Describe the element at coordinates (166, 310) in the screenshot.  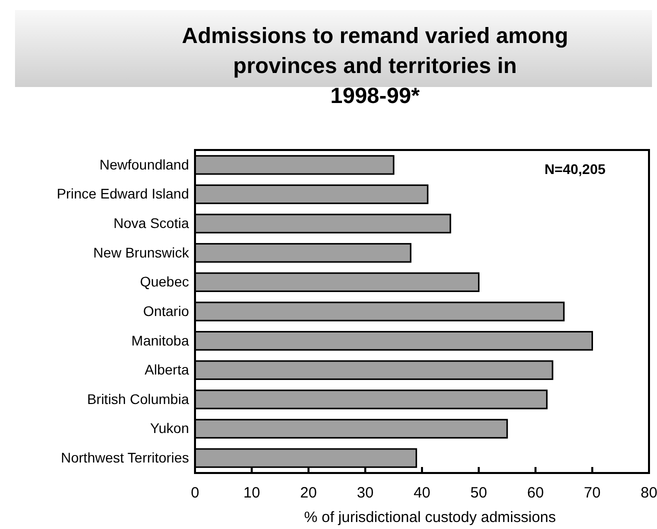
I see `y-tick-label: Ontario` at that location.